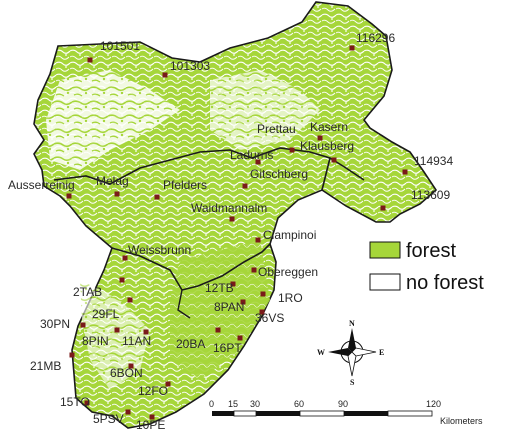  What do you see at coordinates (45, 366) in the screenshot?
I see `station-label: 21MB` at bounding box center [45, 366].